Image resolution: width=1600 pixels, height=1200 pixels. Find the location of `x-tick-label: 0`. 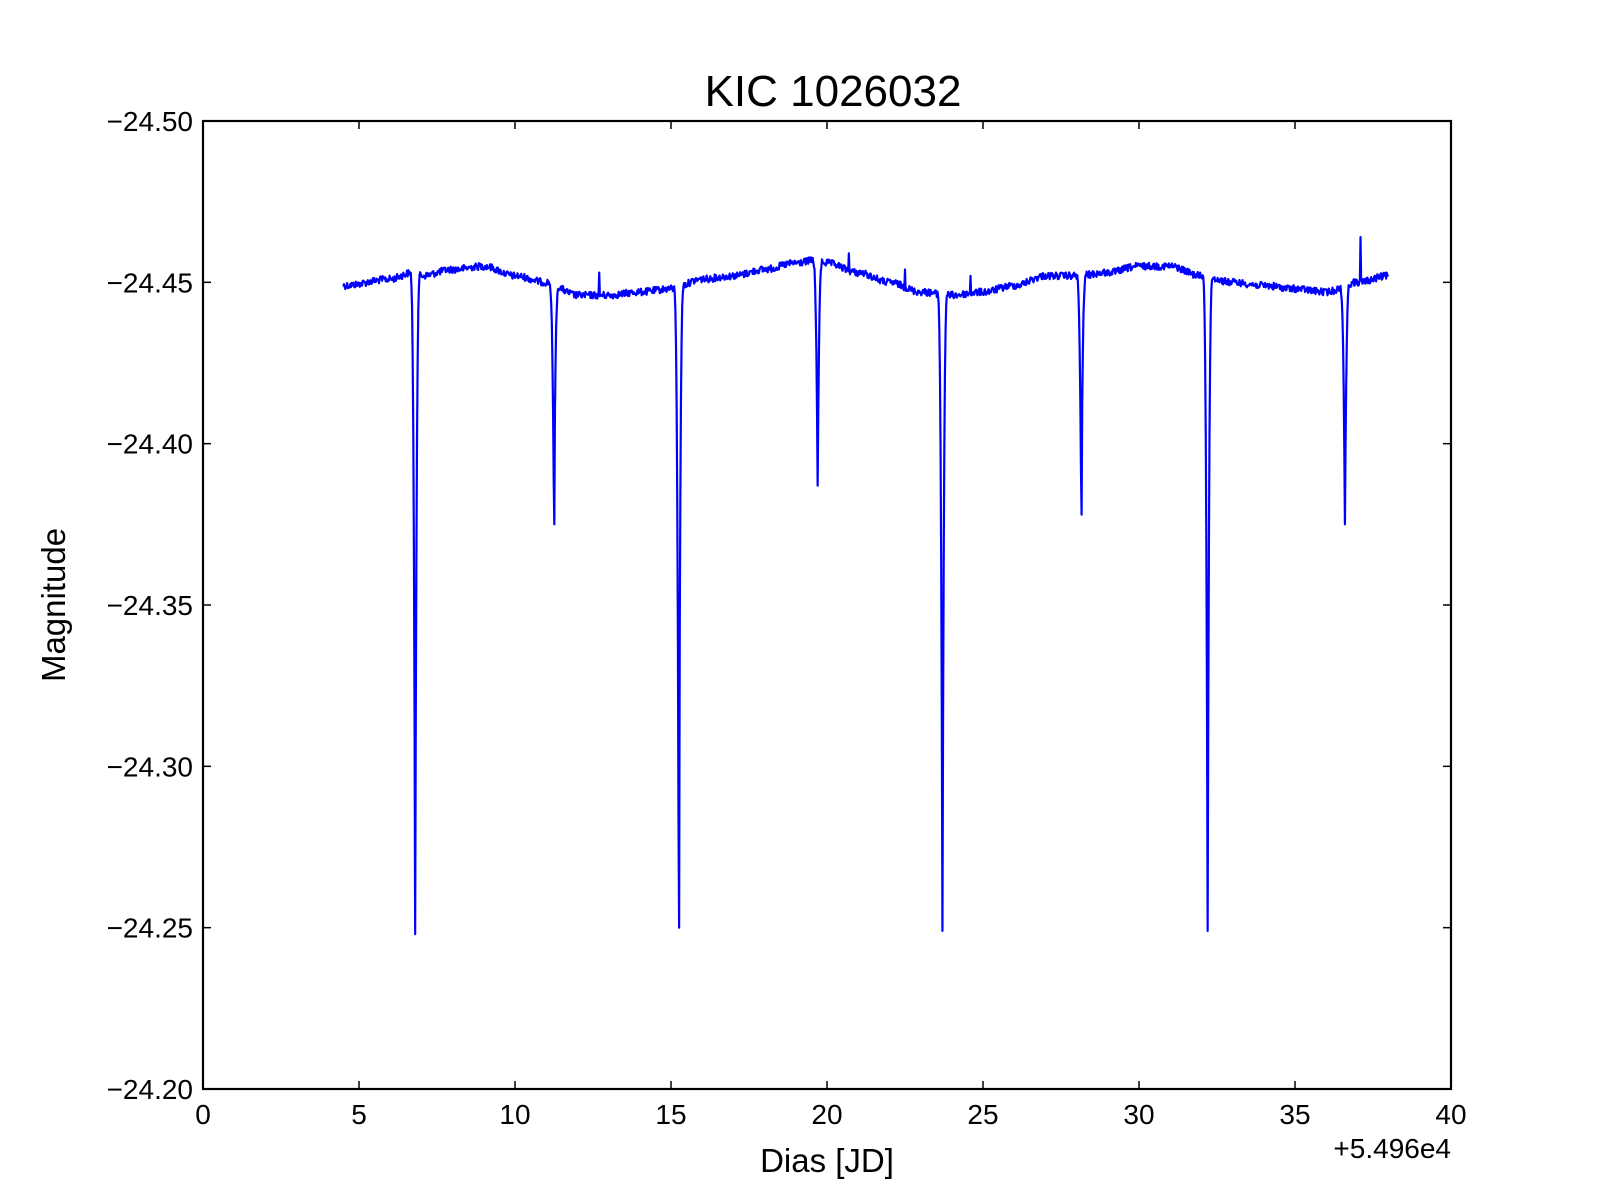

x-tick-label: 0 is located at coordinates (203, 1114).